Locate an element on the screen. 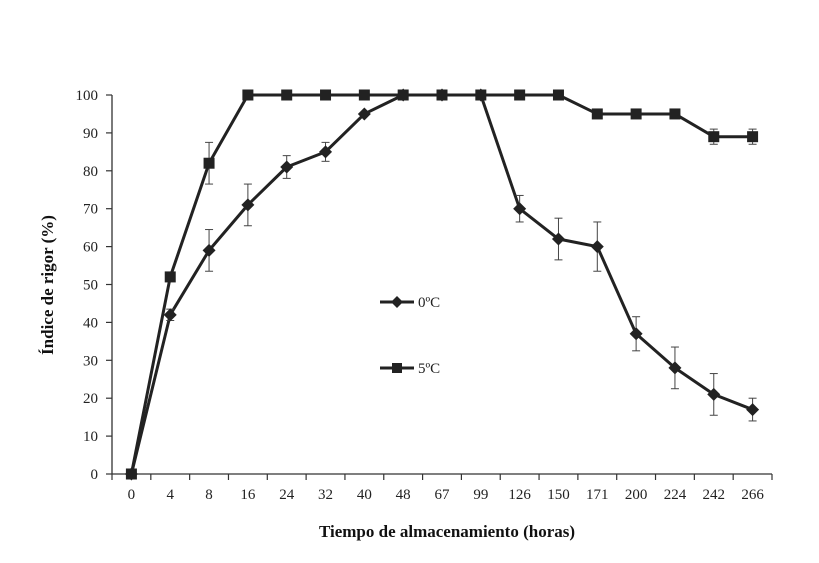  x-tick-label: 171 is located at coordinates (597, 495).